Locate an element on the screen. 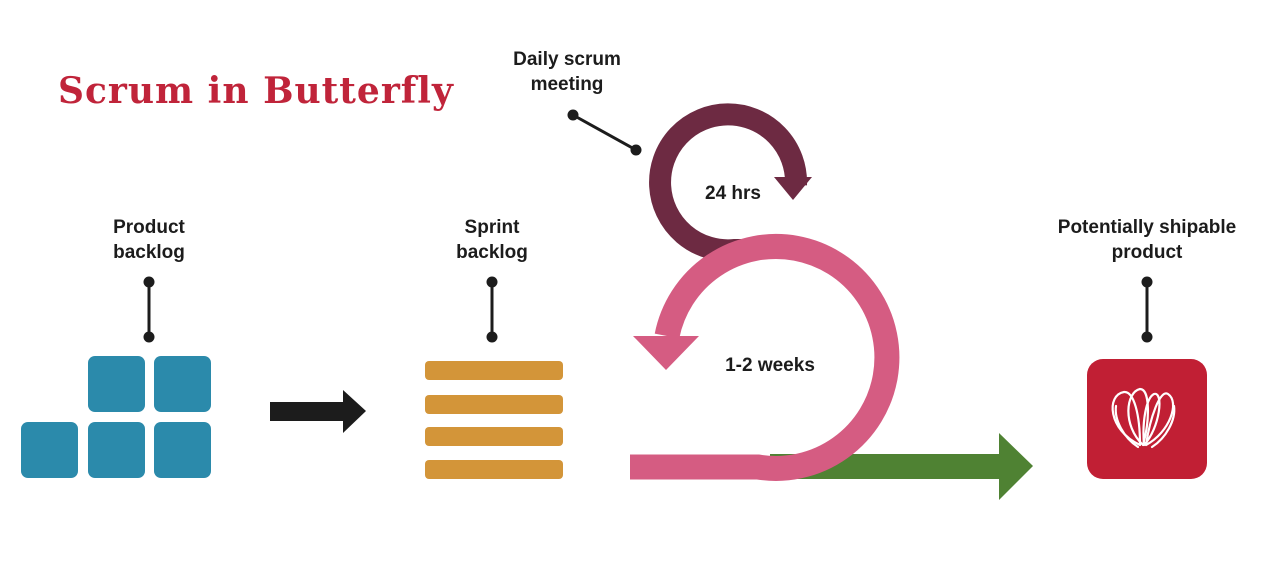 The height and width of the screenshot is (576, 1264). product-backlog-connector is located at coordinates (149, 309).